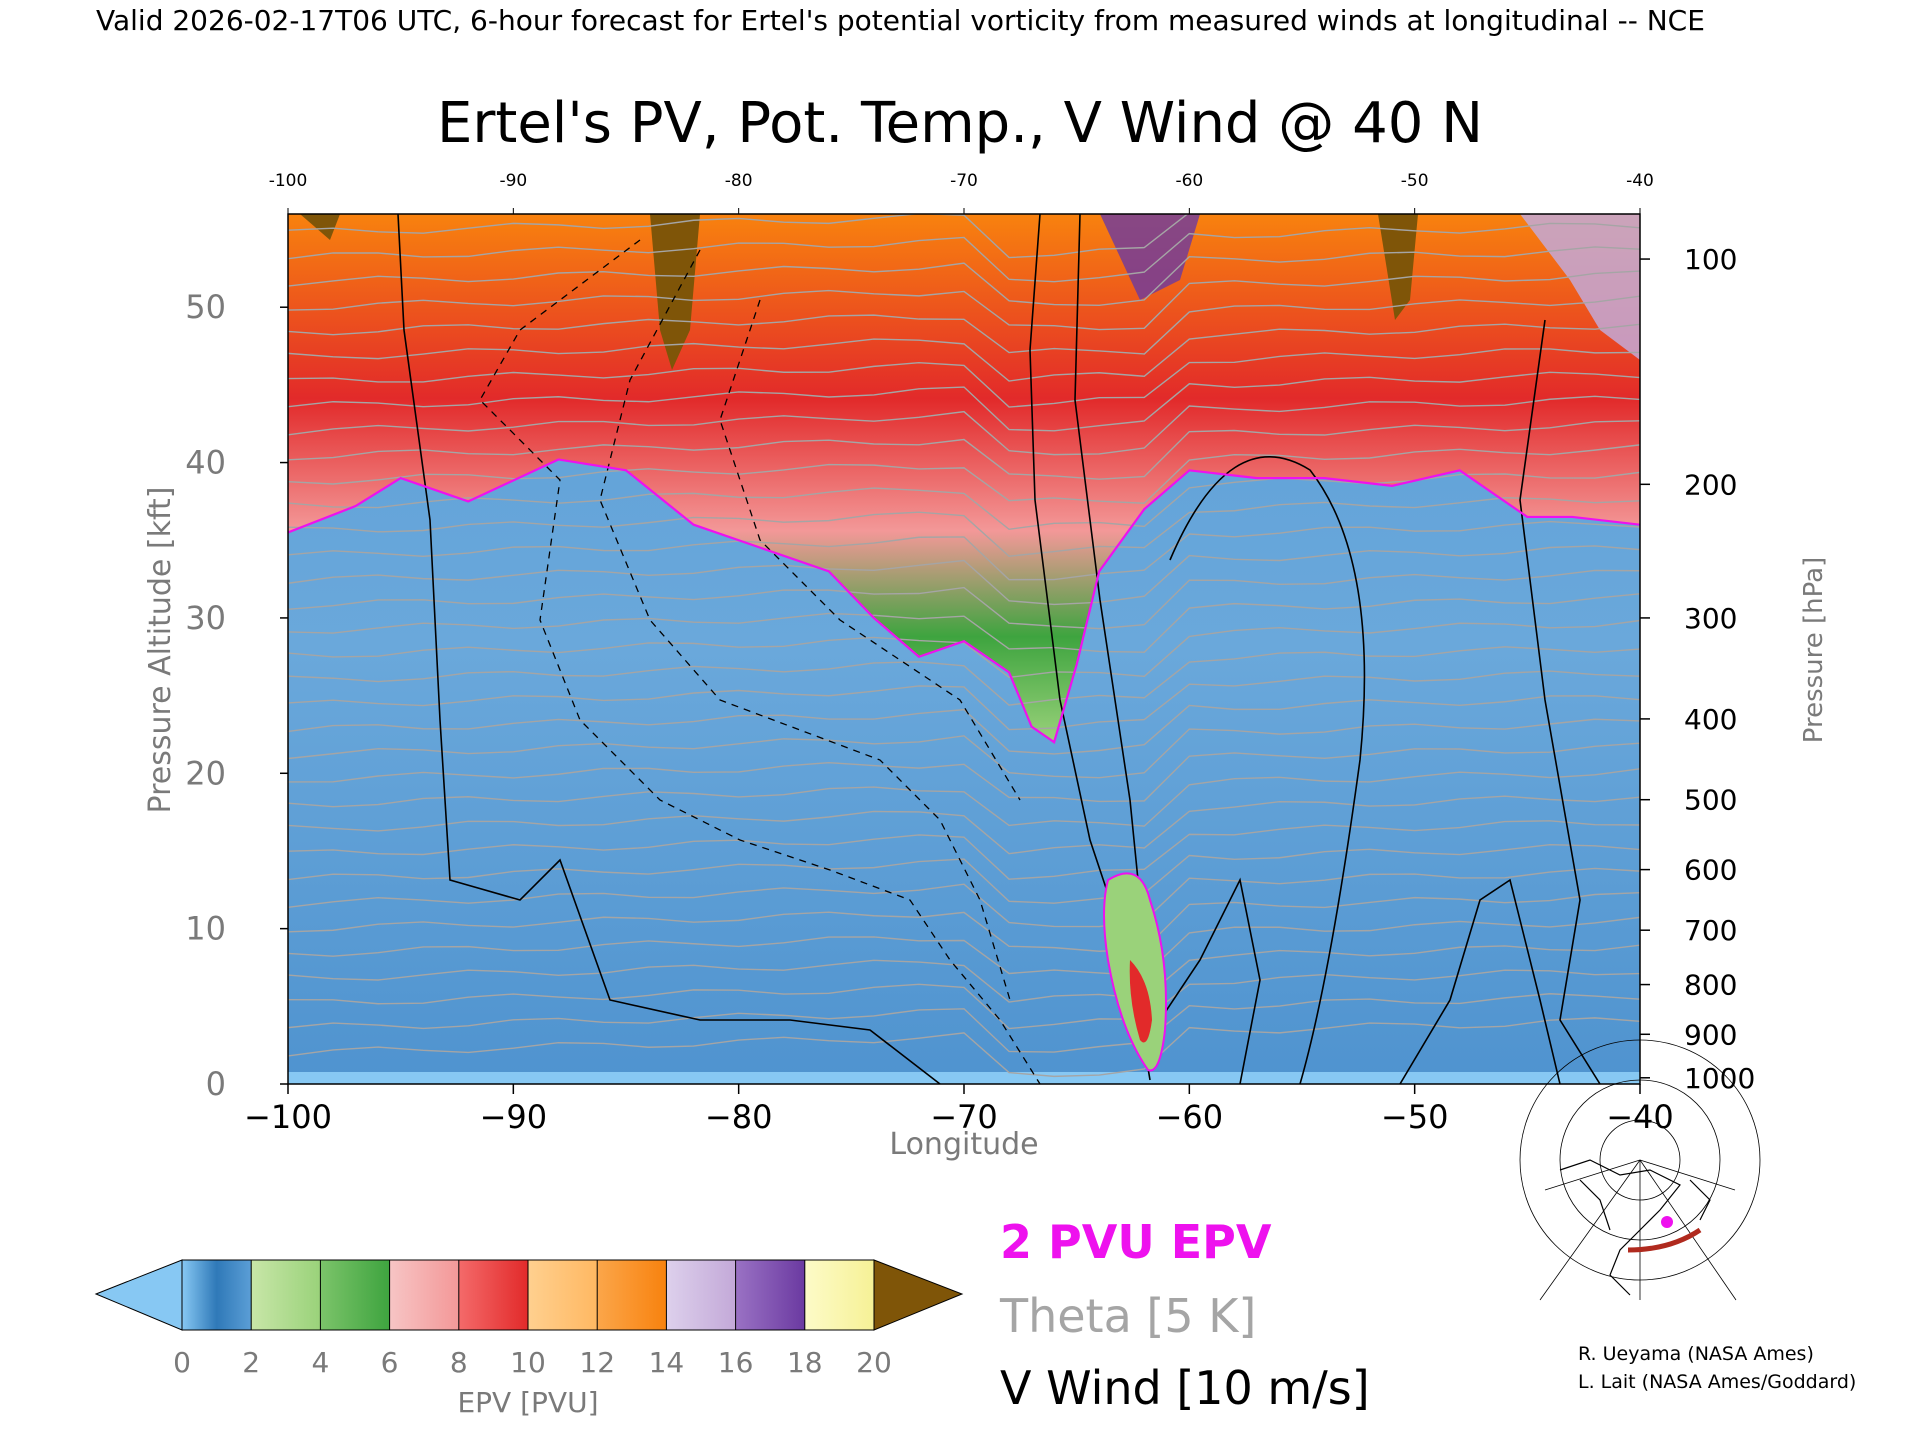  What do you see at coordinates (459, 1362) in the screenshot?
I see `colorbar-tick-label: 8` at bounding box center [459, 1362].